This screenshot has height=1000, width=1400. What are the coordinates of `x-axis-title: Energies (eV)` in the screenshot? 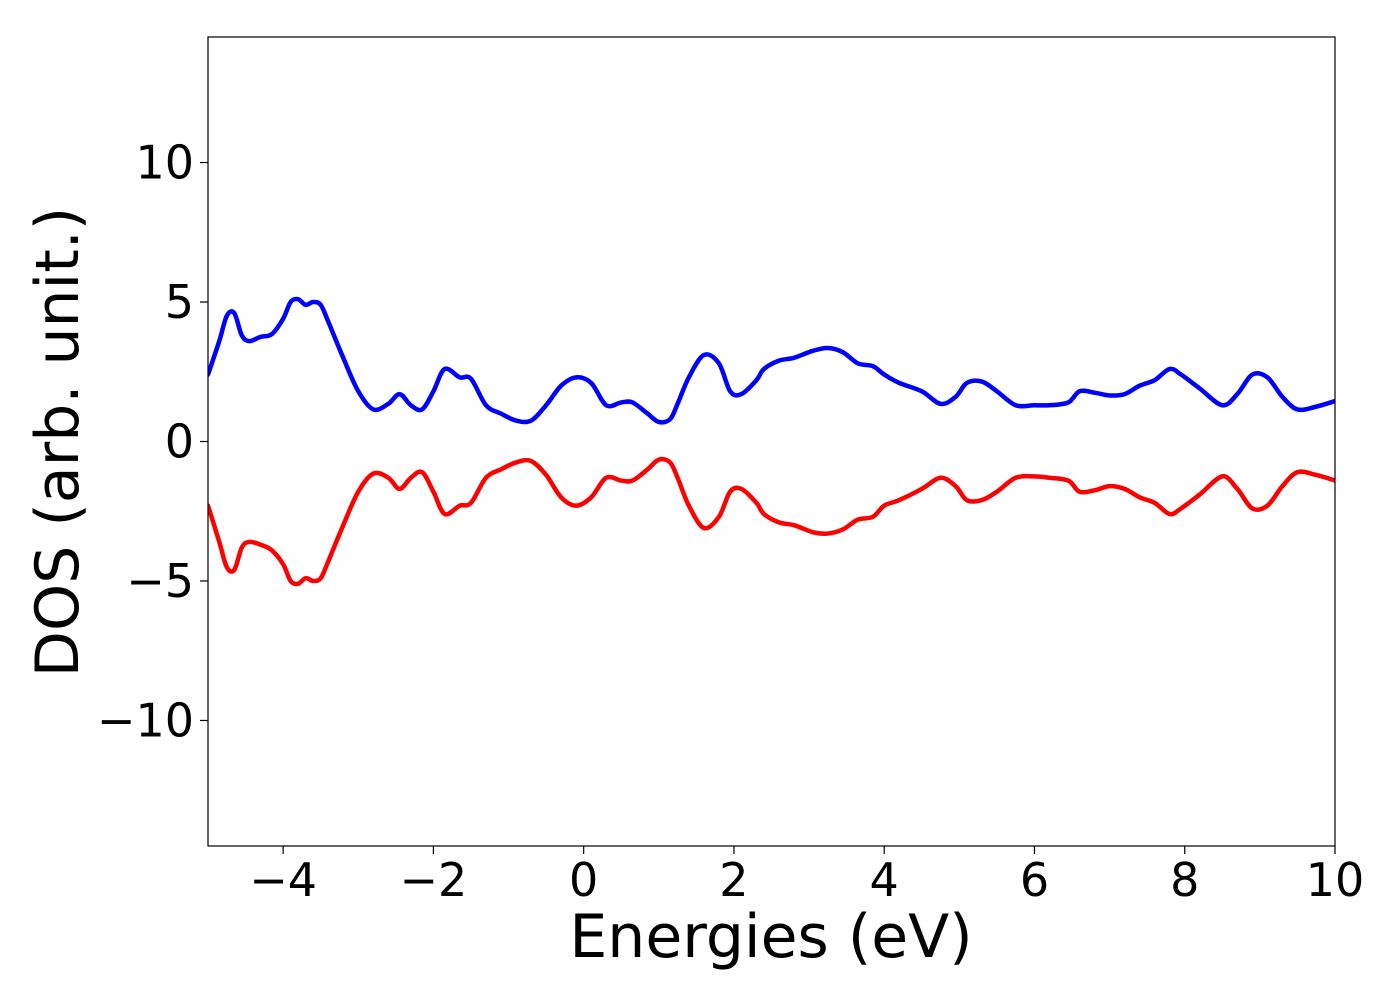 It's located at (770, 937).